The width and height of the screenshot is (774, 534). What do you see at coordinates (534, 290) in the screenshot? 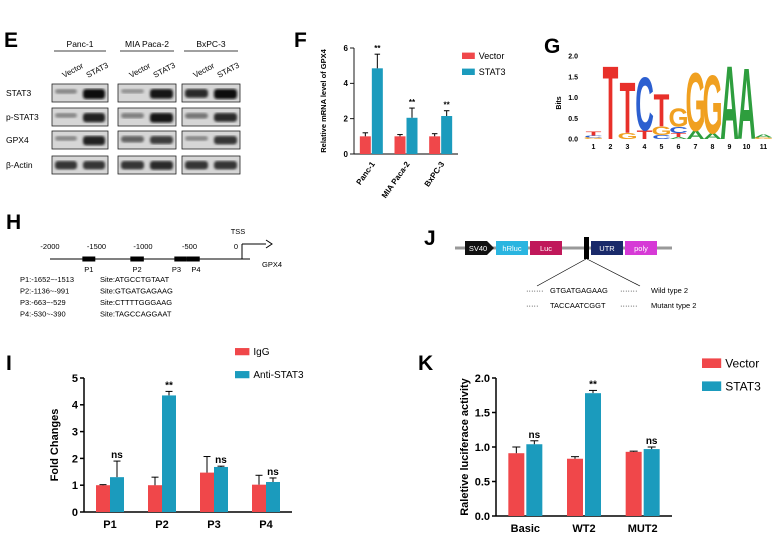
I see `wt-dots-left: ·······` at bounding box center [534, 290].